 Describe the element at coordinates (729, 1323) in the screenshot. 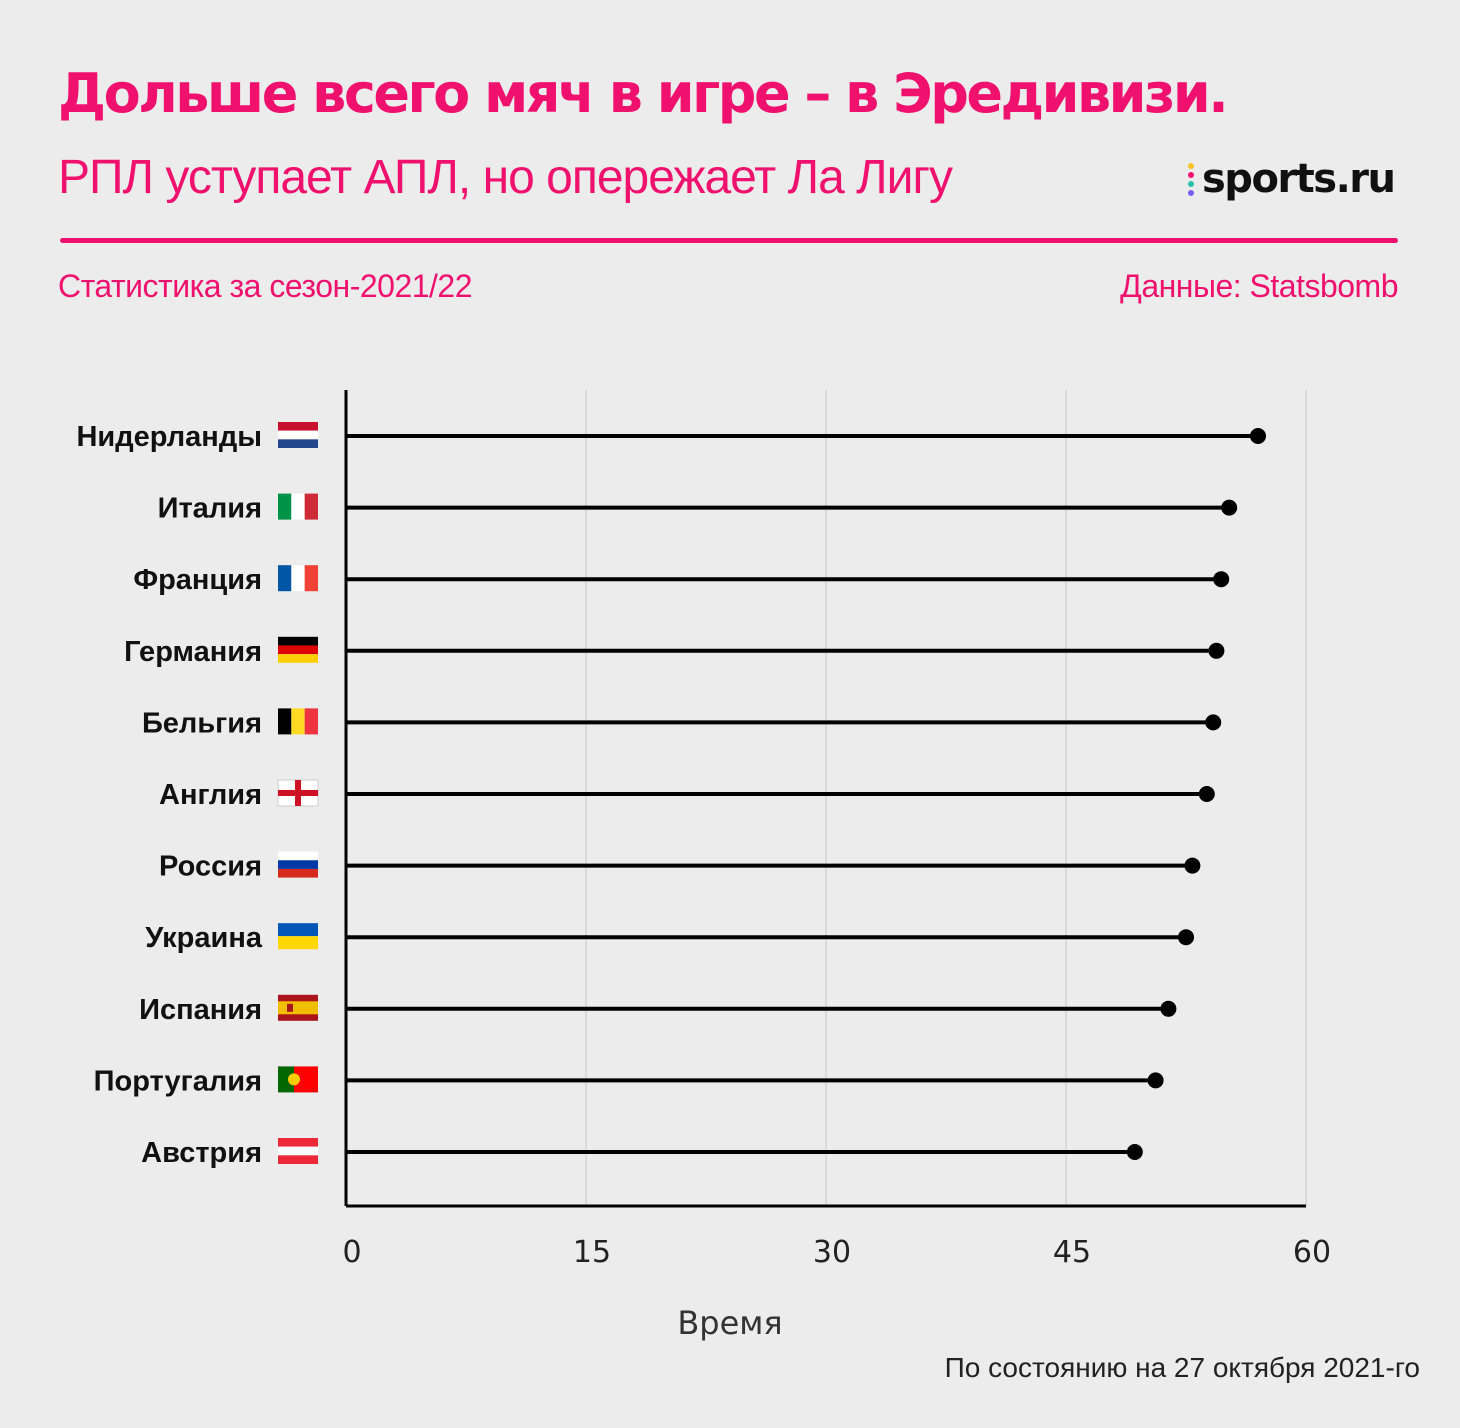

I see `x-axis-title: Время` at that location.